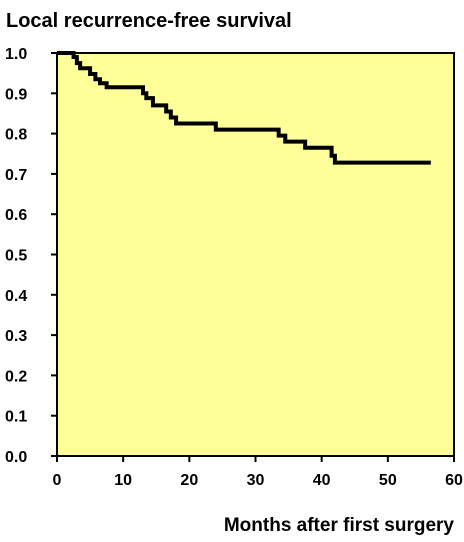  What do you see at coordinates (454, 480) in the screenshot?
I see `x-tick-label: 60` at bounding box center [454, 480].